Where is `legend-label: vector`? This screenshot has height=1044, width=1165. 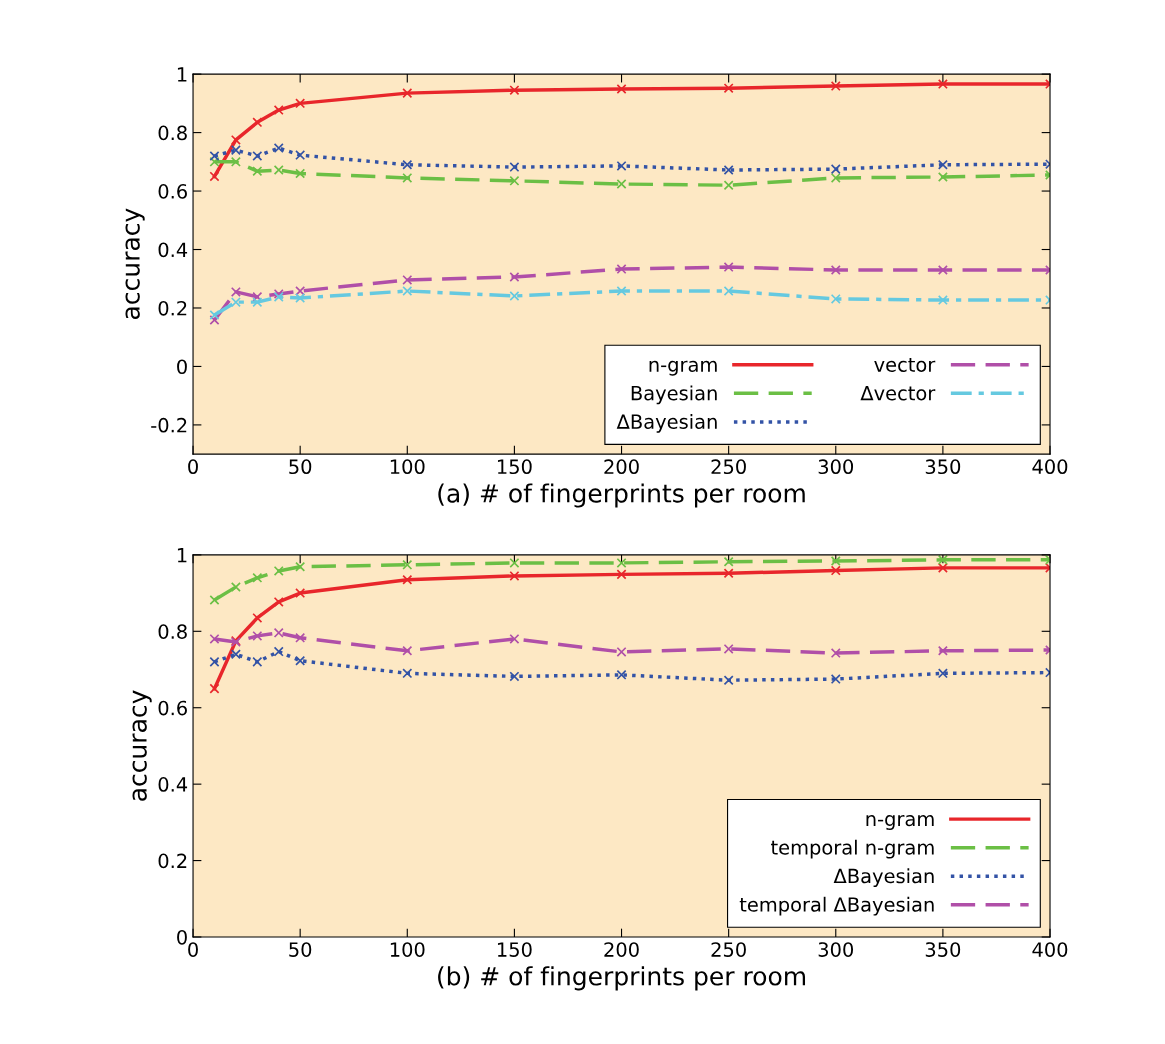 legend-label: vector is located at coordinates (905, 364).